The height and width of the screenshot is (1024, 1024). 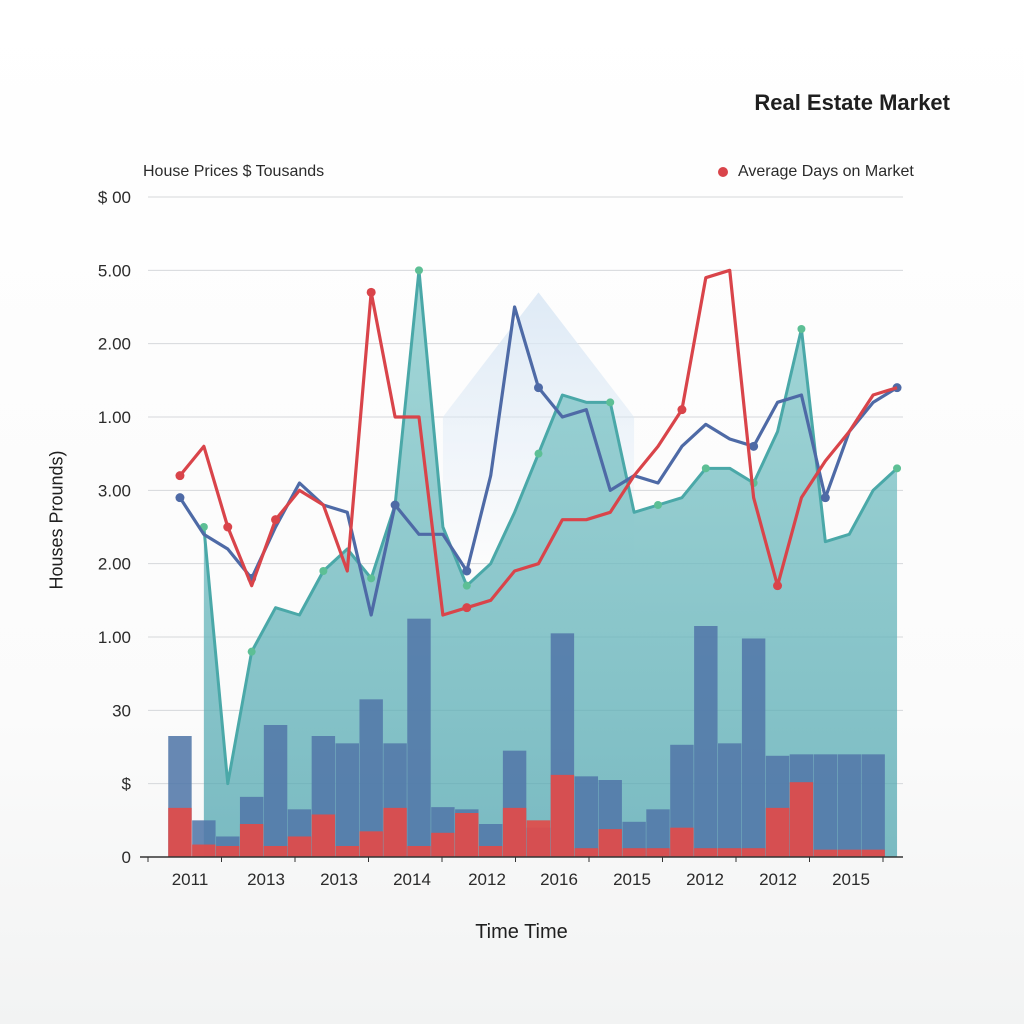 I want to click on legend-label: Average Days on Market, so click(x=826, y=171).